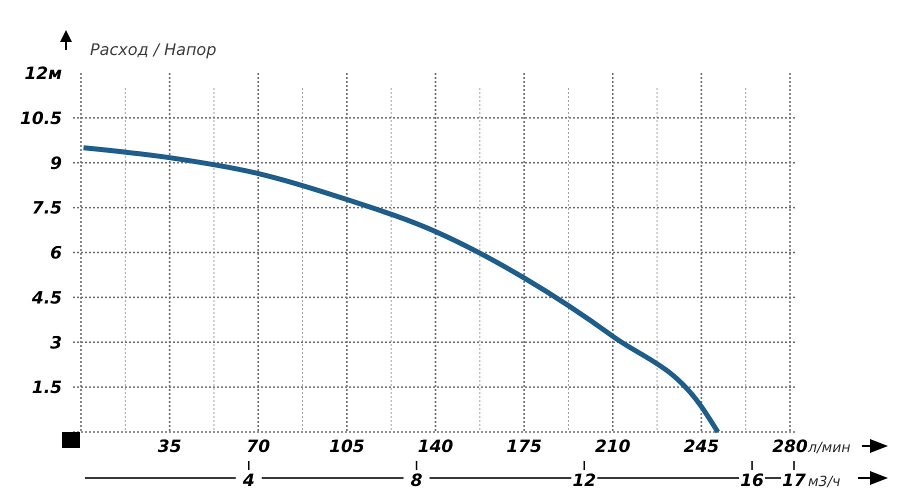 The width and height of the screenshot is (915, 501). I want to click on x-tick-label: 105, so click(347, 447).